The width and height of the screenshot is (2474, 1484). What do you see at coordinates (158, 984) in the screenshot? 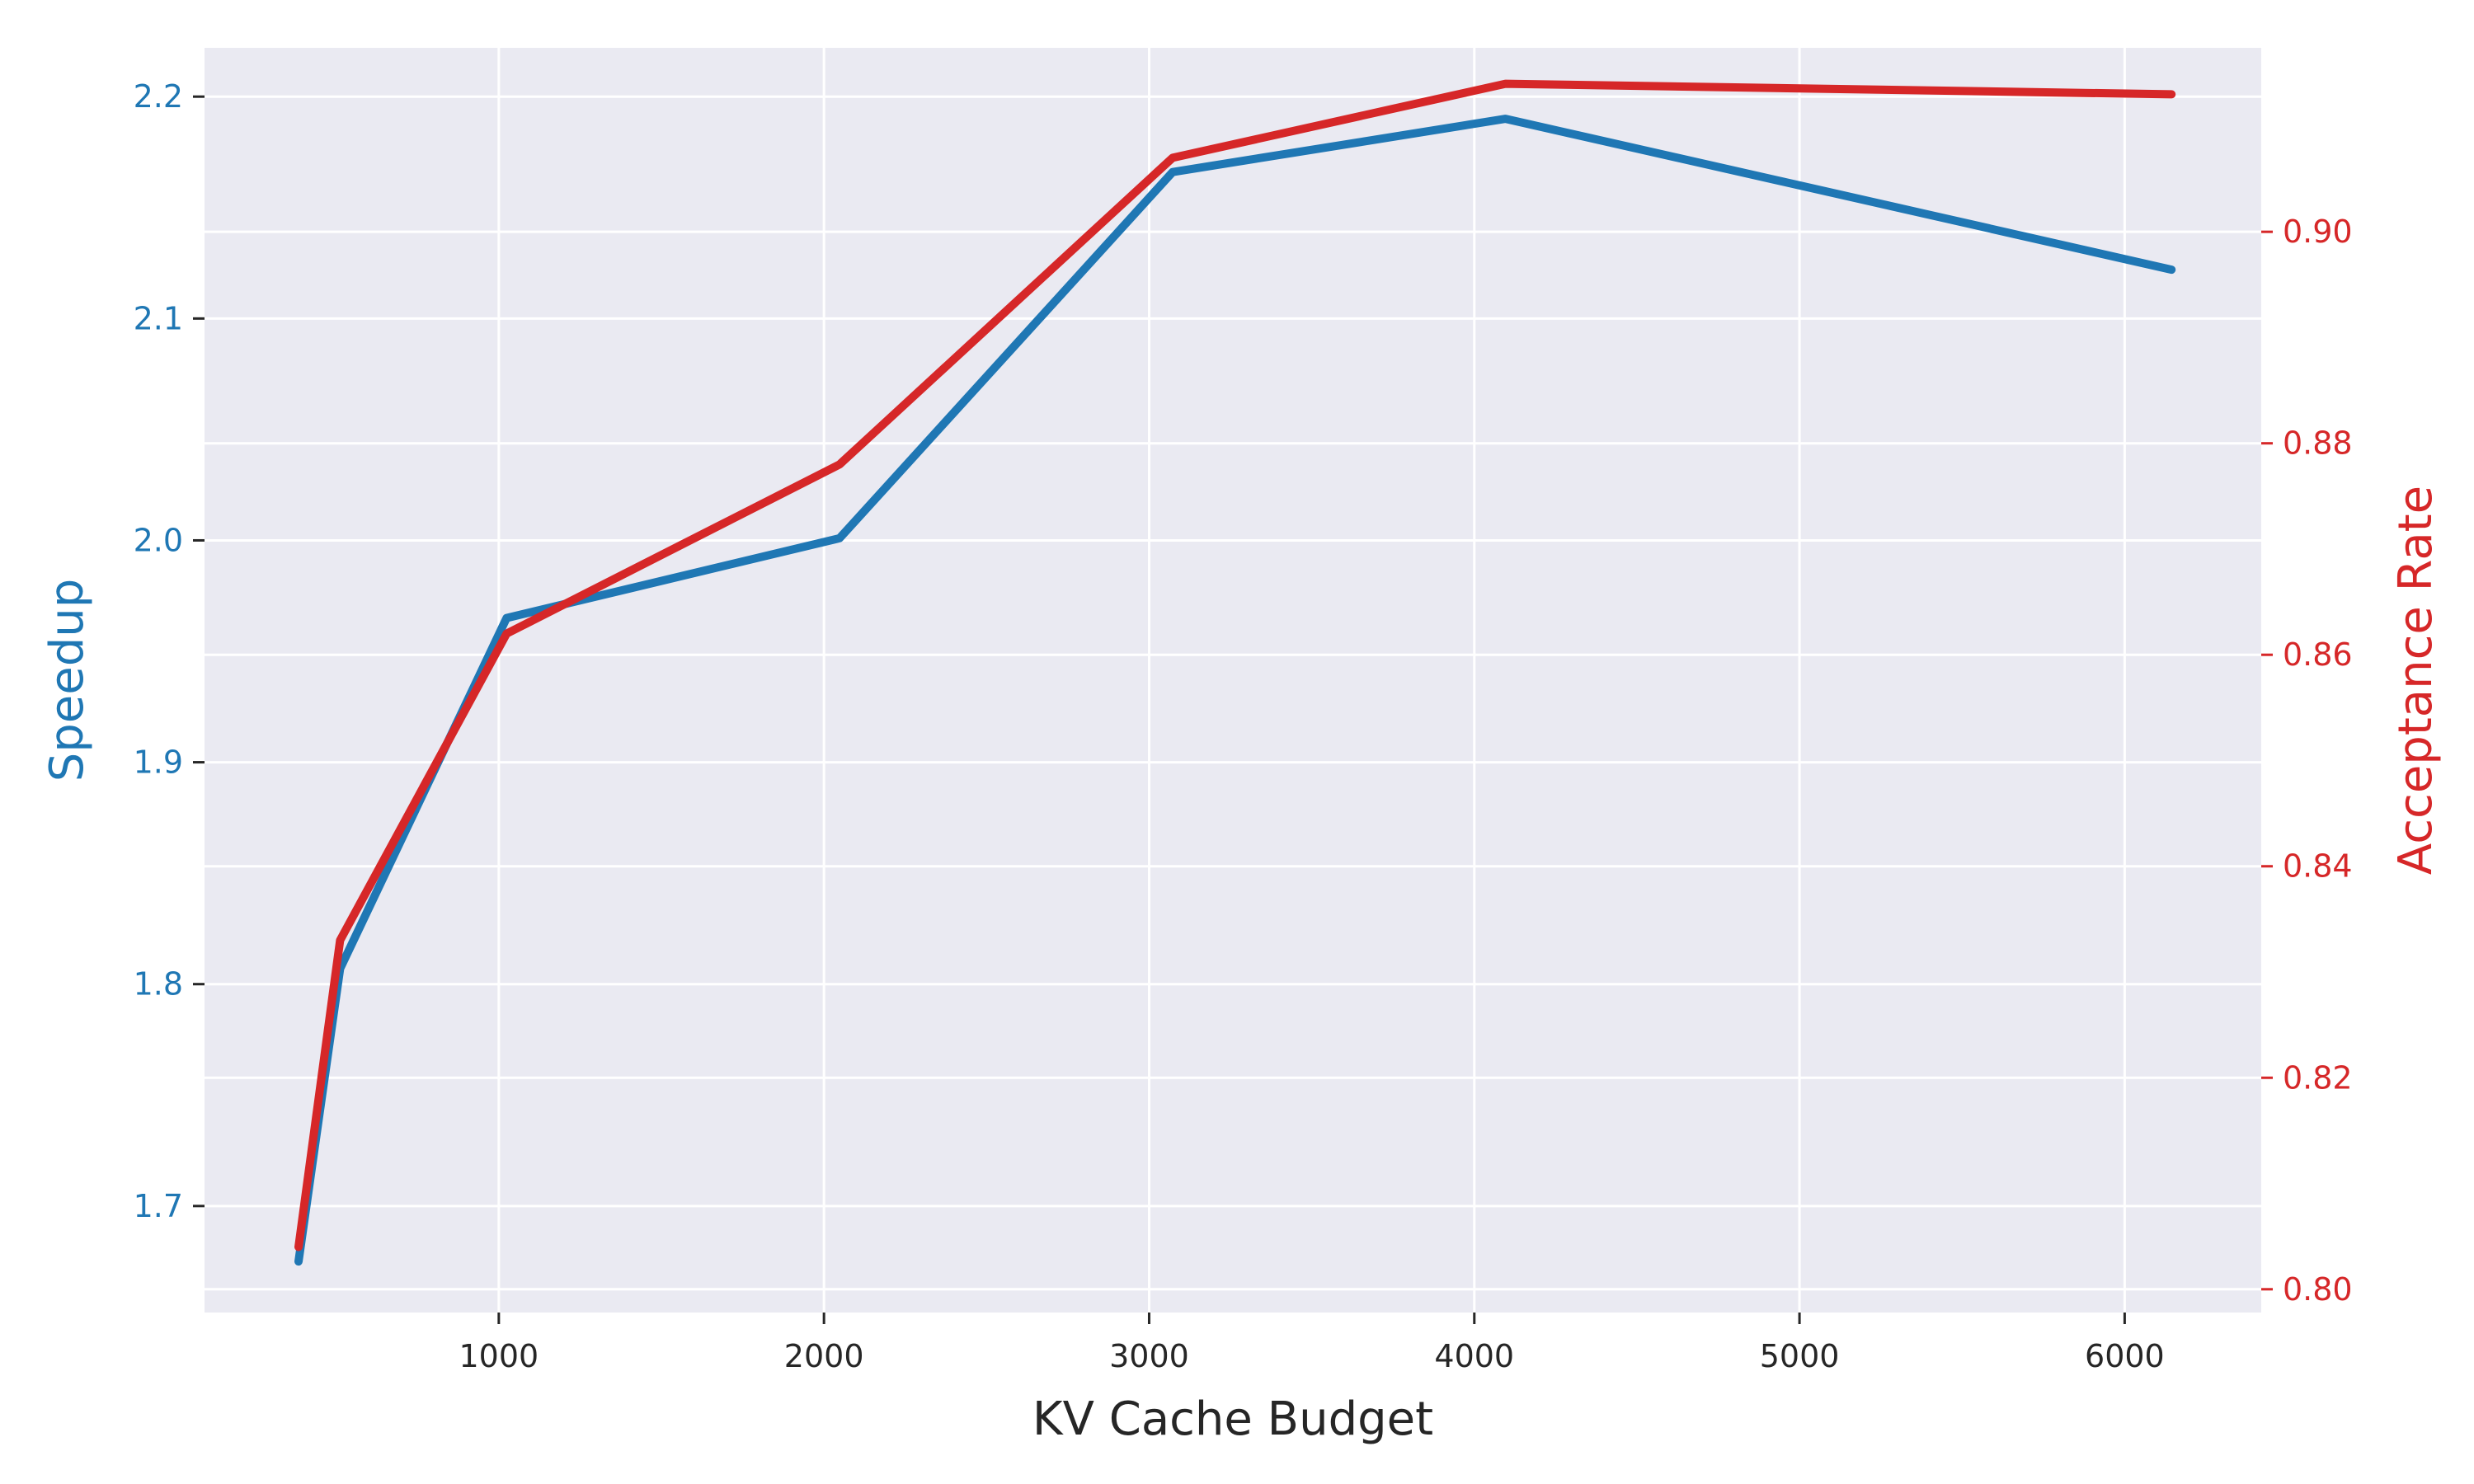
I see `left-y-tick-label: 1.8` at bounding box center [158, 984].